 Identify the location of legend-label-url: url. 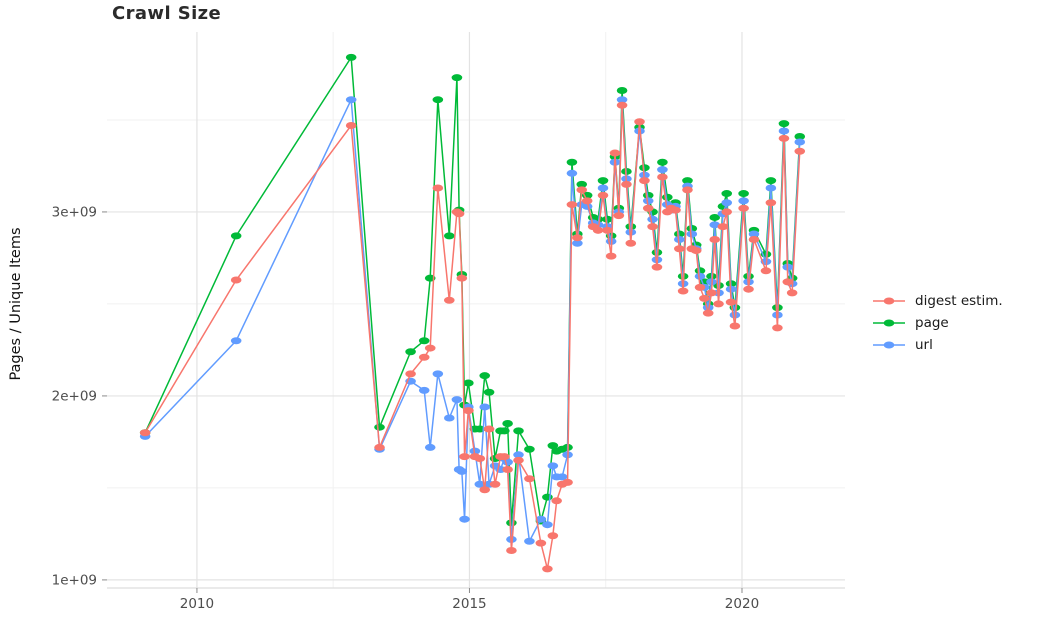
(924, 345).